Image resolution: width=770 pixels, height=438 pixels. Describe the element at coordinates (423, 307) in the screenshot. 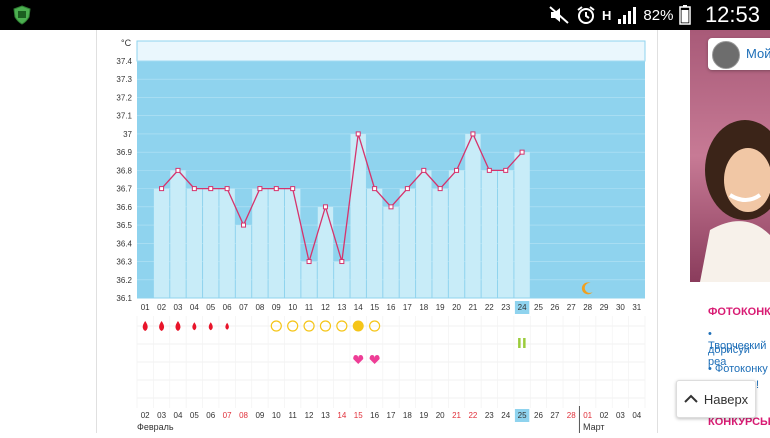

I see `day-label: 18` at that location.